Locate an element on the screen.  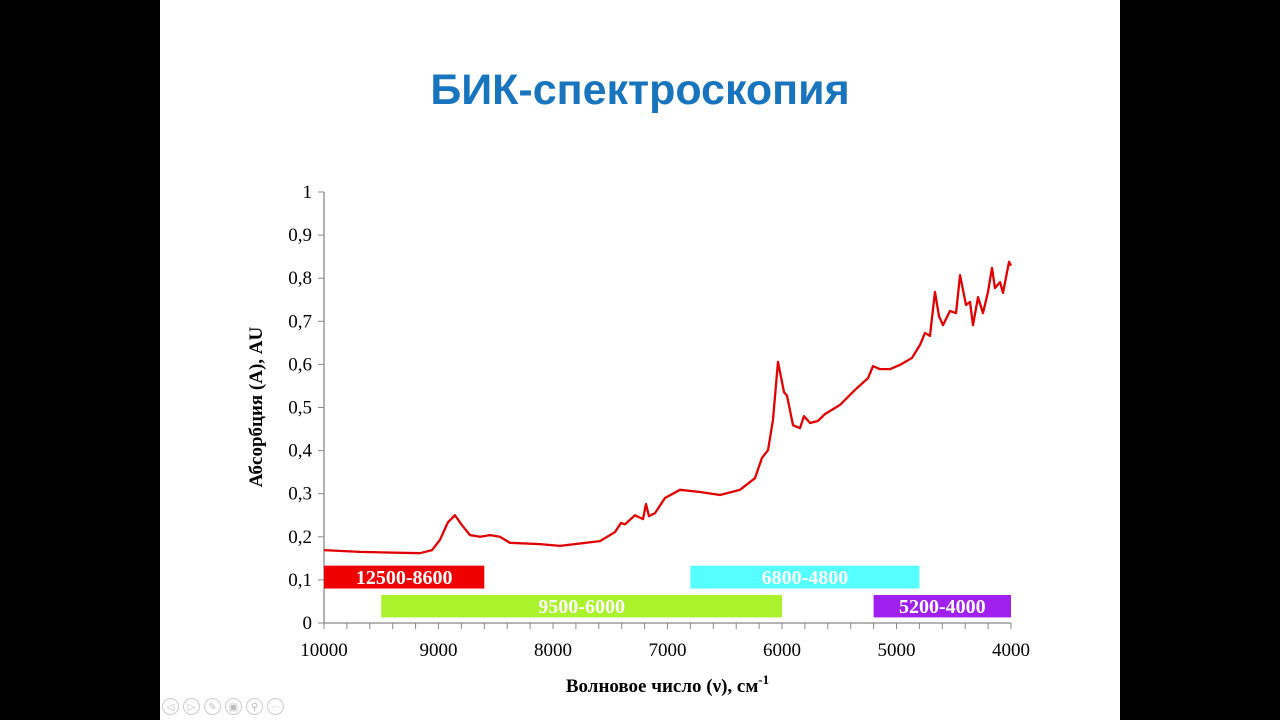
slides-grid-icon: ▣ is located at coordinates (233, 706).